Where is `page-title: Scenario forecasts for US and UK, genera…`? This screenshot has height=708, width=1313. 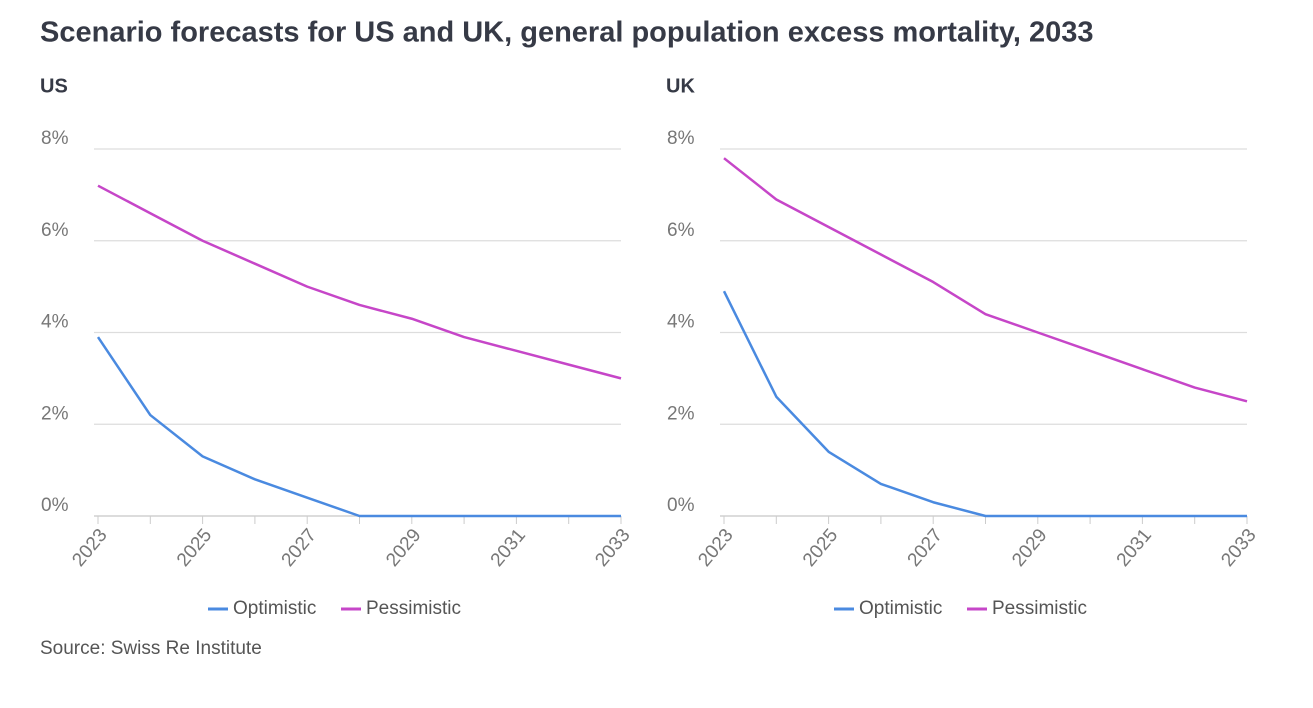 page-title: Scenario forecasts for US and UK, genera… is located at coordinates (566, 33).